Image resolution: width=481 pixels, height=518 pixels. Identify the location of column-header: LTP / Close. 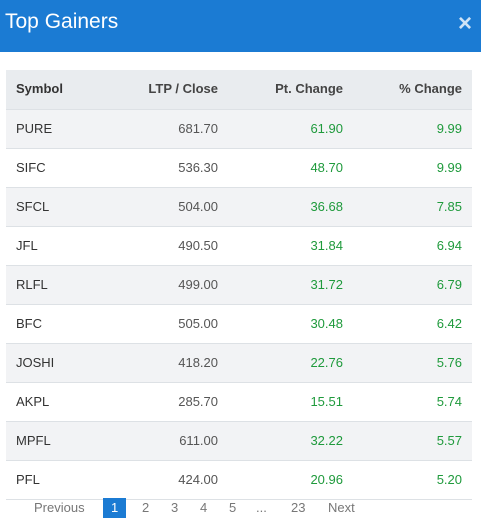
(183, 88).